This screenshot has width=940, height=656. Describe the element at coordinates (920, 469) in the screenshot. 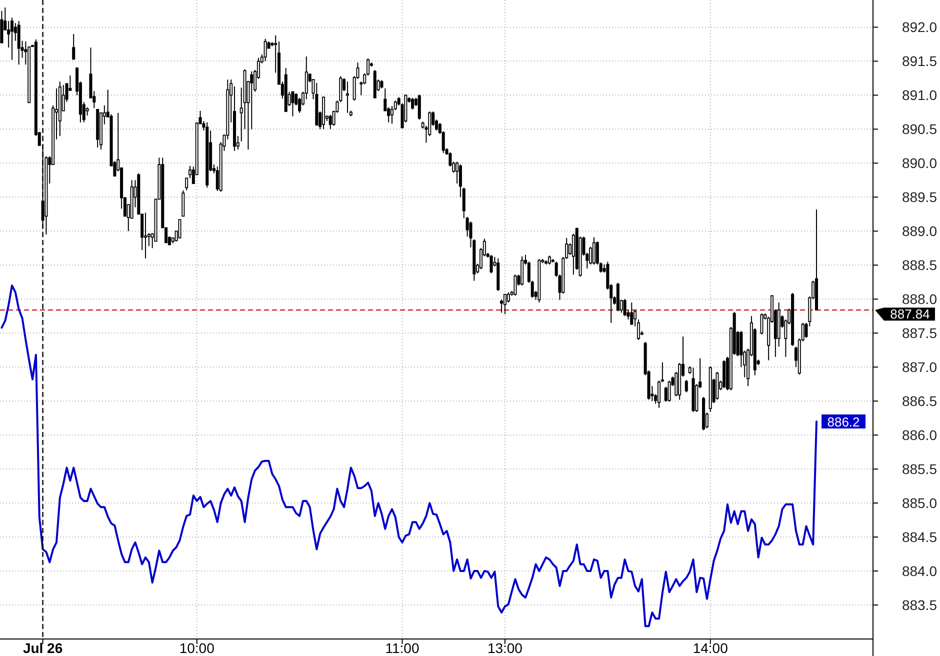

I see `y-tick-label: 885.5` at that location.